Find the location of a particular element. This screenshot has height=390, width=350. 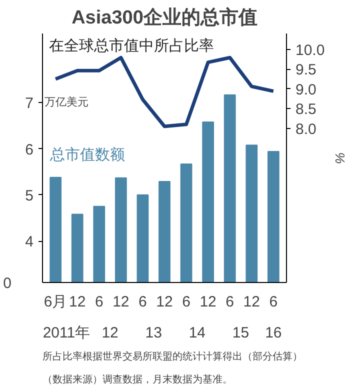

text: 15 is located at coordinates (241, 333).